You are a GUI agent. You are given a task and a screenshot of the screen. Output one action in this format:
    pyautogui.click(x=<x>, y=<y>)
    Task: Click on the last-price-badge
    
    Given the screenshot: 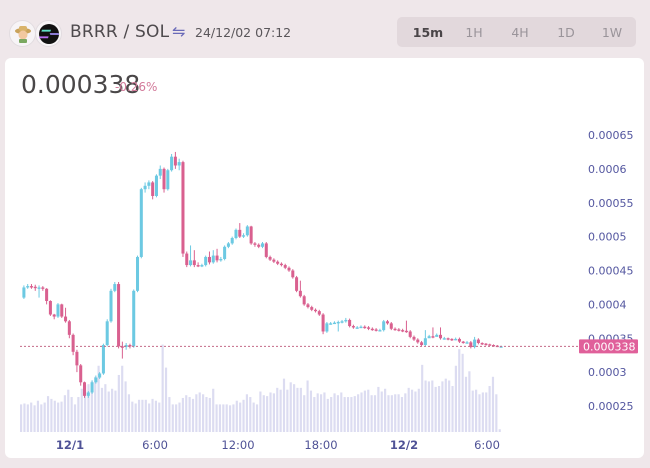 What is the action you would take?
    pyautogui.click(x=608, y=346)
    